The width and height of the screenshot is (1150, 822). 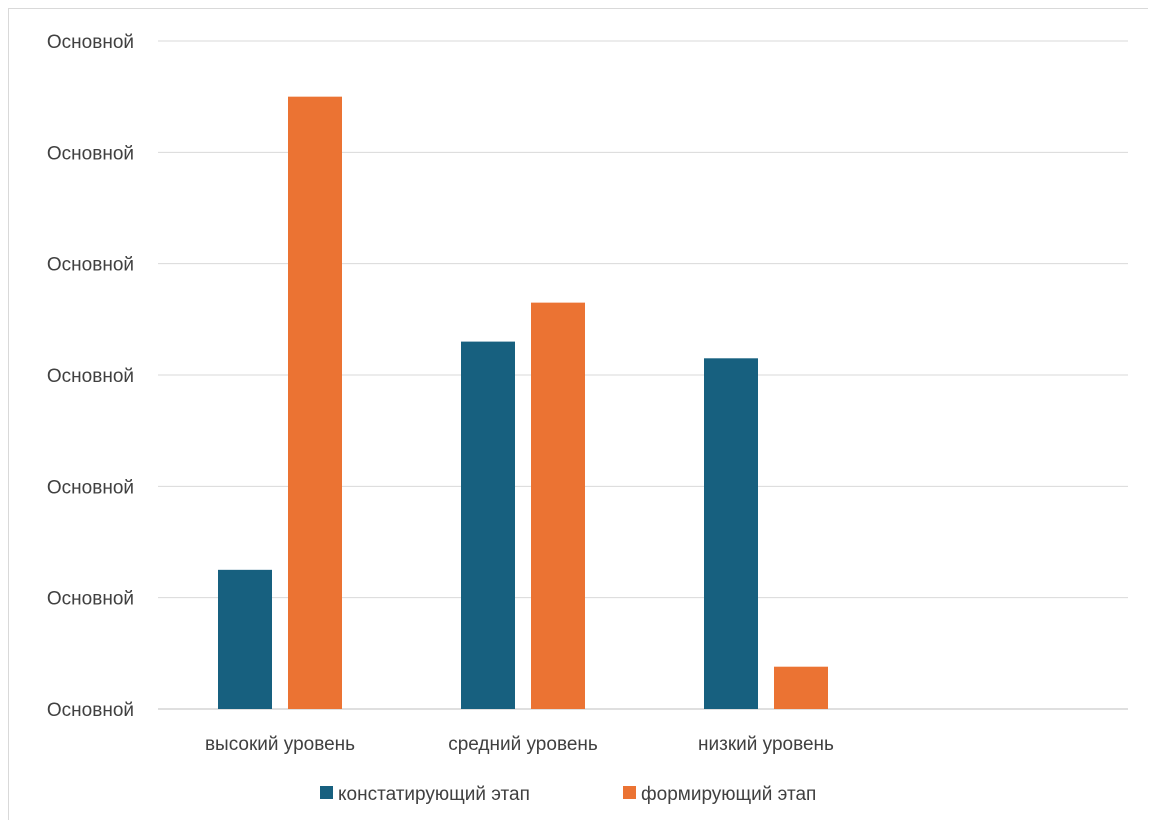 What do you see at coordinates (434, 794) in the screenshot?
I see `legend-label: констатирующий этап` at bounding box center [434, 794].